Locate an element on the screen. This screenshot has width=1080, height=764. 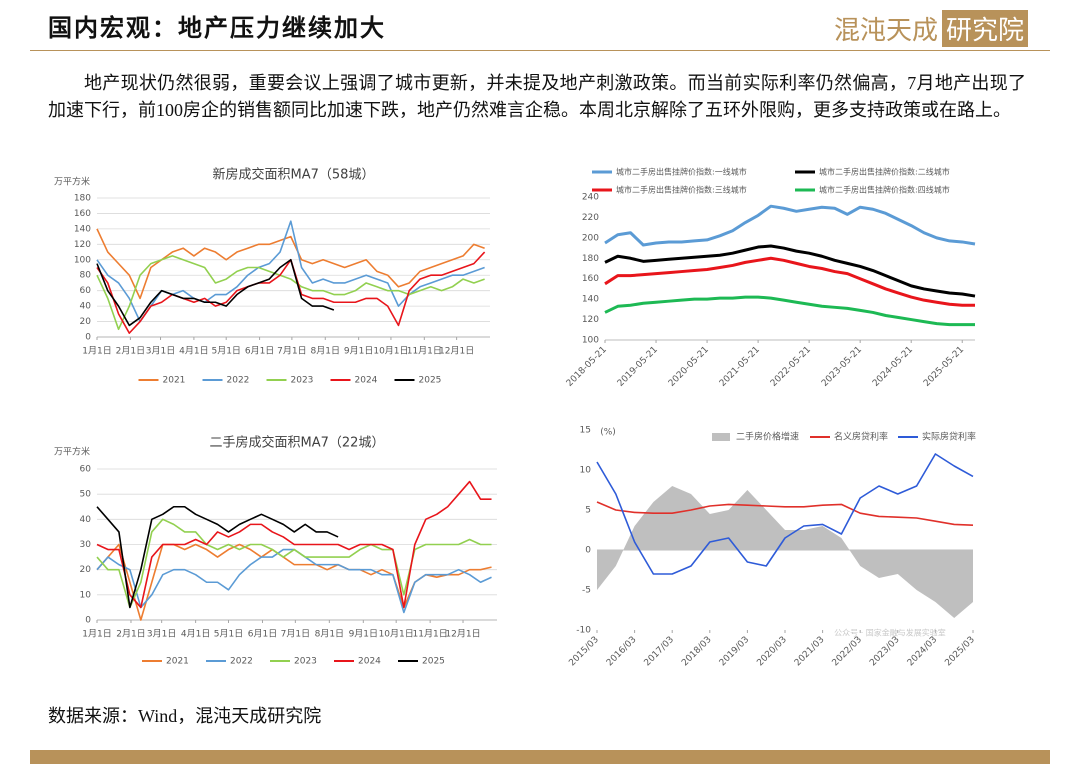
x-tick-label: 2022-05-21 is located at coordinates (791, 367).